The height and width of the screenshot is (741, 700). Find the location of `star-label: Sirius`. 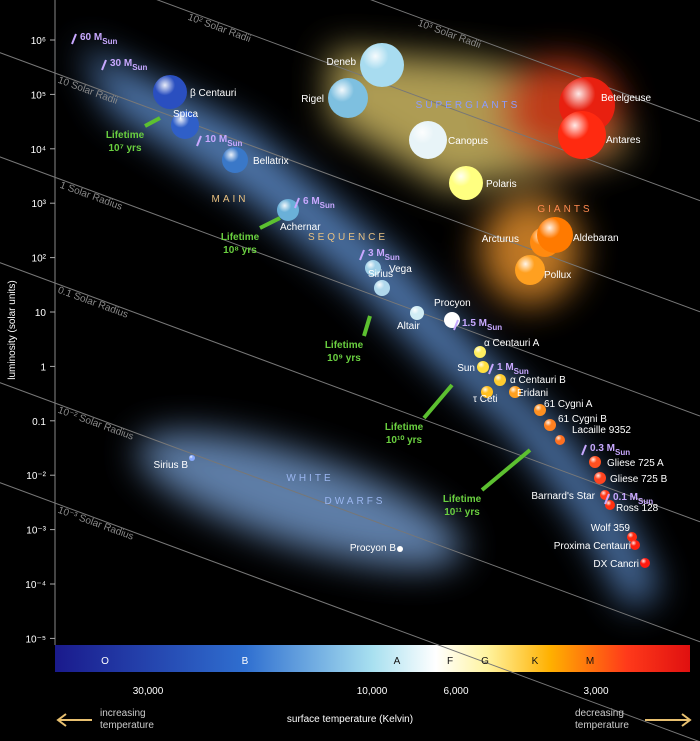

star-label: Sirius is located at coordinates (380, 274).